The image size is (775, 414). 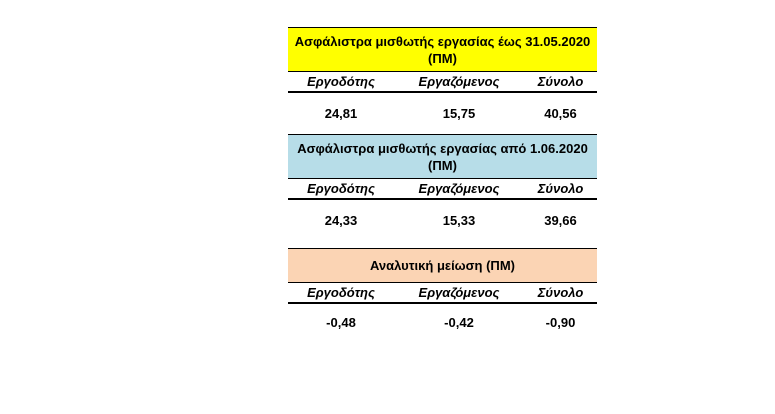 What do you see at coordinates (459, 322) in the screenshot?
I see `value-employee: -0,42` at bounding box center [459, 322].